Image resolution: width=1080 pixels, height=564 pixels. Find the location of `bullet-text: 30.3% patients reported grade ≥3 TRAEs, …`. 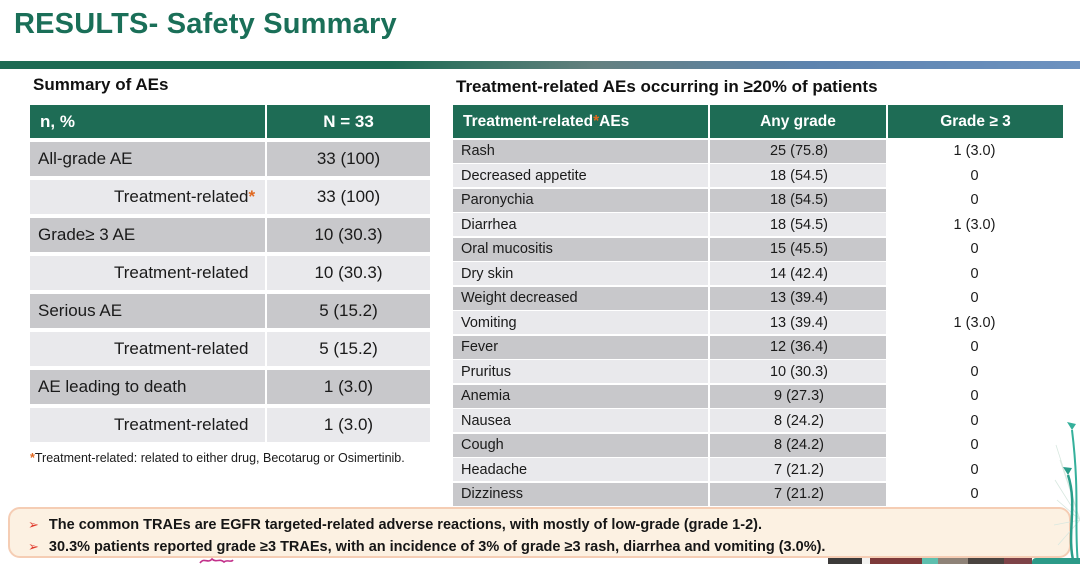

bullet-text: 30.3% patients reported grade ≥3 TRAEs, … is located at coordinates (437, 547).